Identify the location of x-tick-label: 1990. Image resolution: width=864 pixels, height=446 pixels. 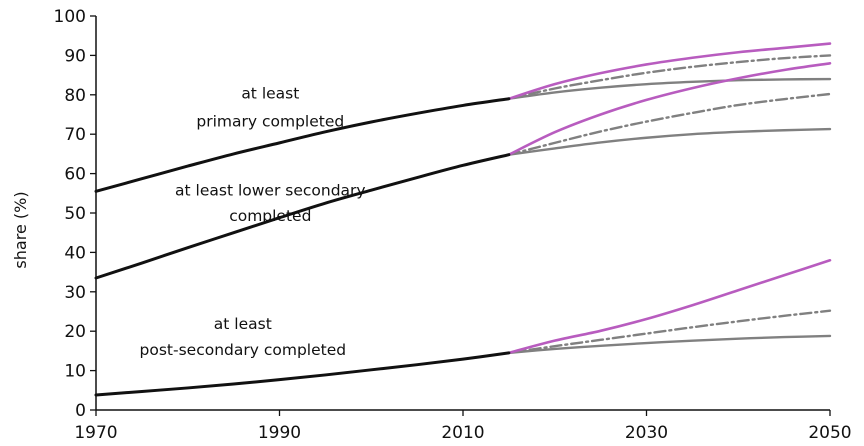
(279, 433).